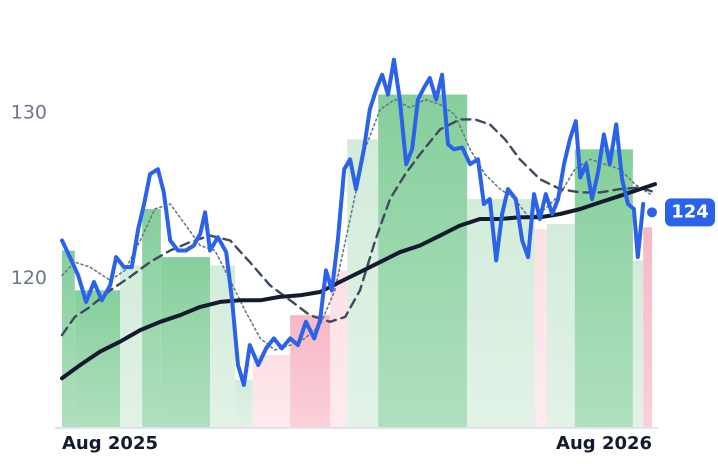 Image resolution: width=718 pixels, height=464 pixels. I want to click on x-tick-label: Aug 2026, so click(604, 443).